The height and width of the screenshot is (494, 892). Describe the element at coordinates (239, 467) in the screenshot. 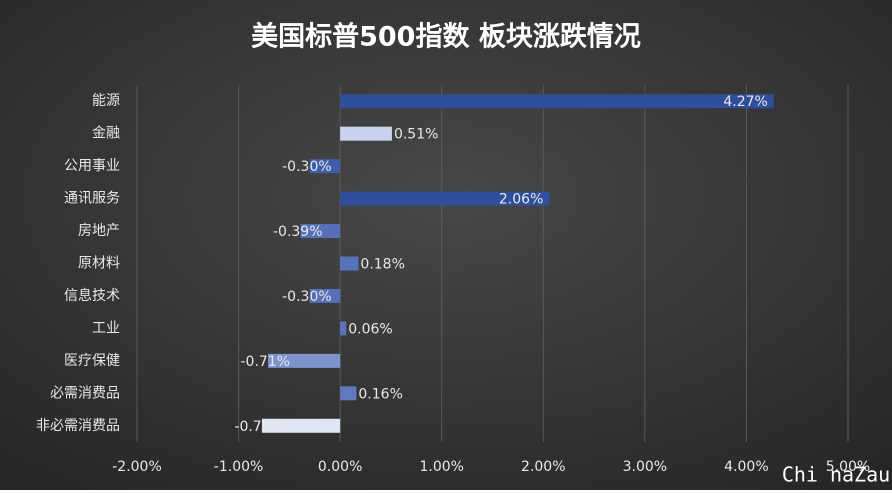

I see `x-tick-label: -1.00%` at that location.